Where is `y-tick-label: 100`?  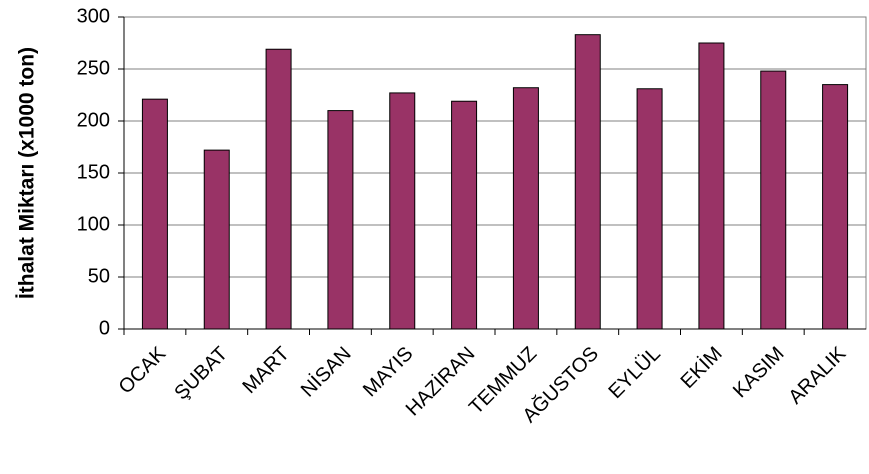 y-tick-label: 100 is located at coordinates (93, 224).